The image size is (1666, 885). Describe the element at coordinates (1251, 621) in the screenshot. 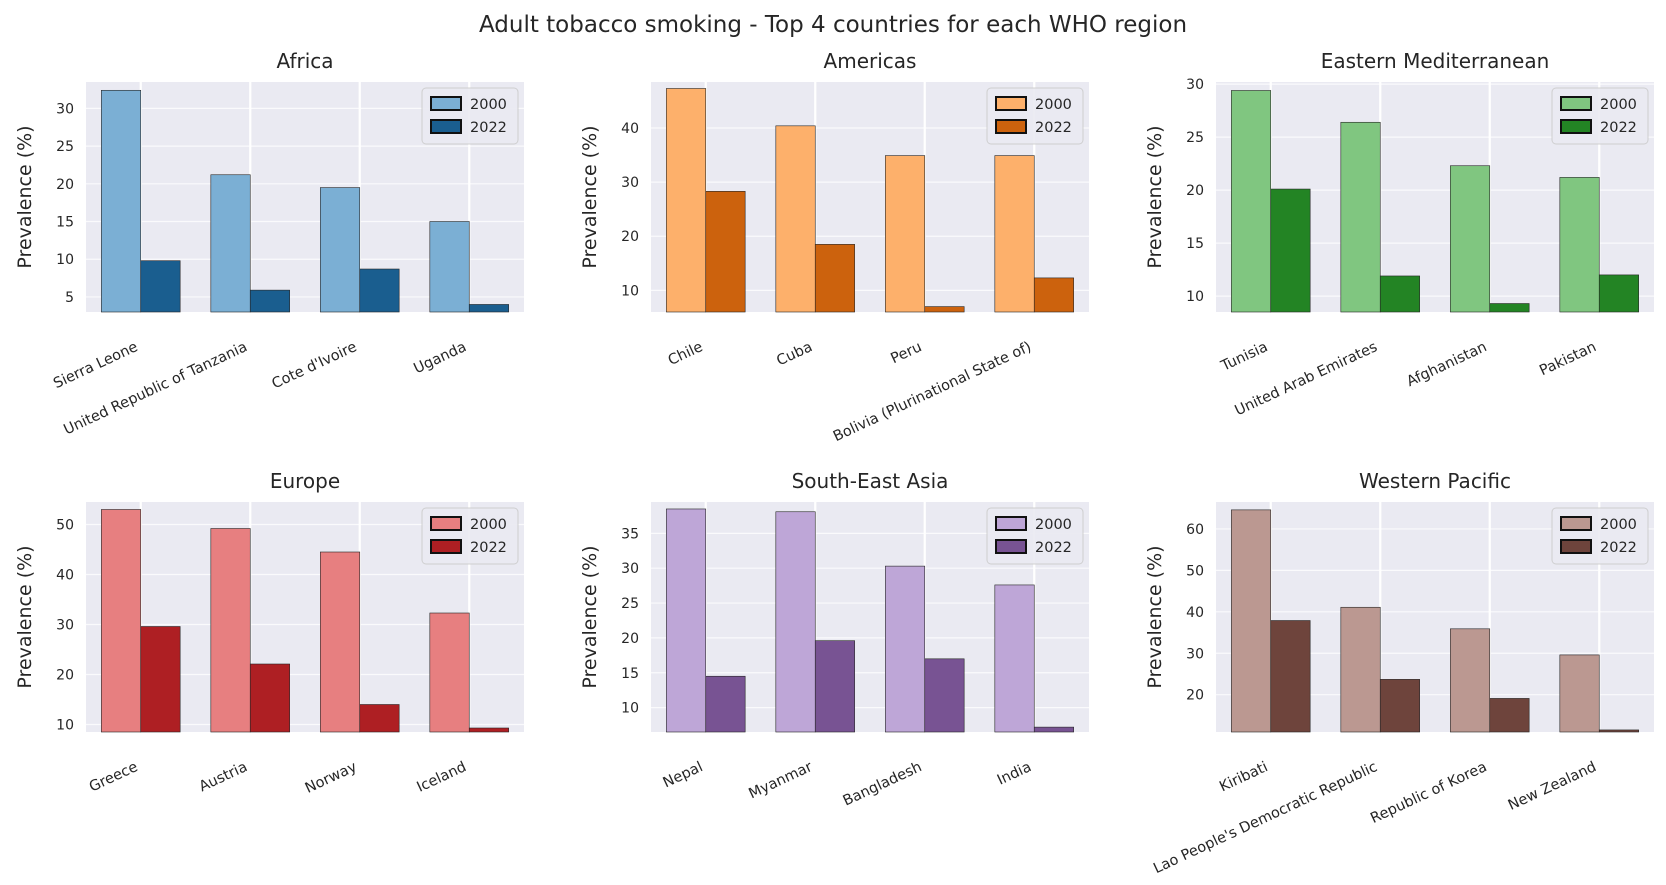

I see `bar-kiribati-2000` at that location.